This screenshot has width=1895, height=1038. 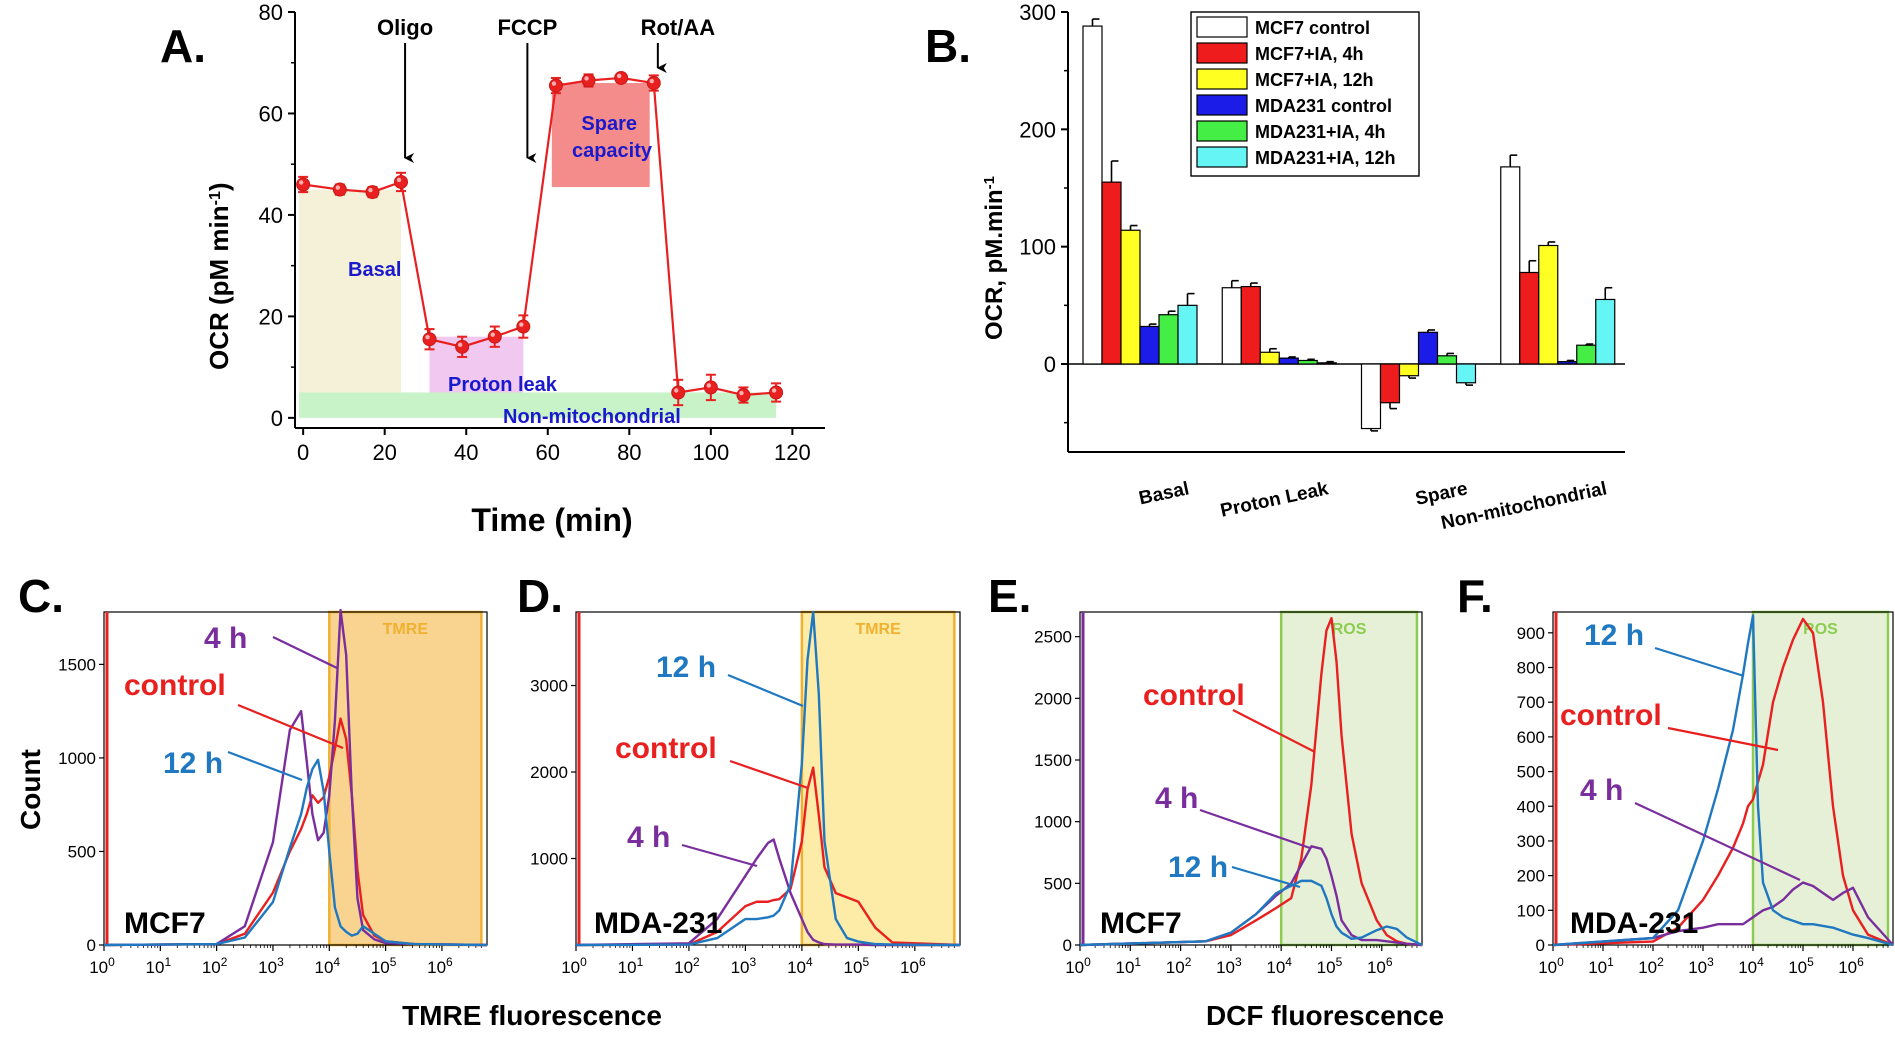 I want to click on series-label-t4: 4 h, so click(x=1601, y=790).